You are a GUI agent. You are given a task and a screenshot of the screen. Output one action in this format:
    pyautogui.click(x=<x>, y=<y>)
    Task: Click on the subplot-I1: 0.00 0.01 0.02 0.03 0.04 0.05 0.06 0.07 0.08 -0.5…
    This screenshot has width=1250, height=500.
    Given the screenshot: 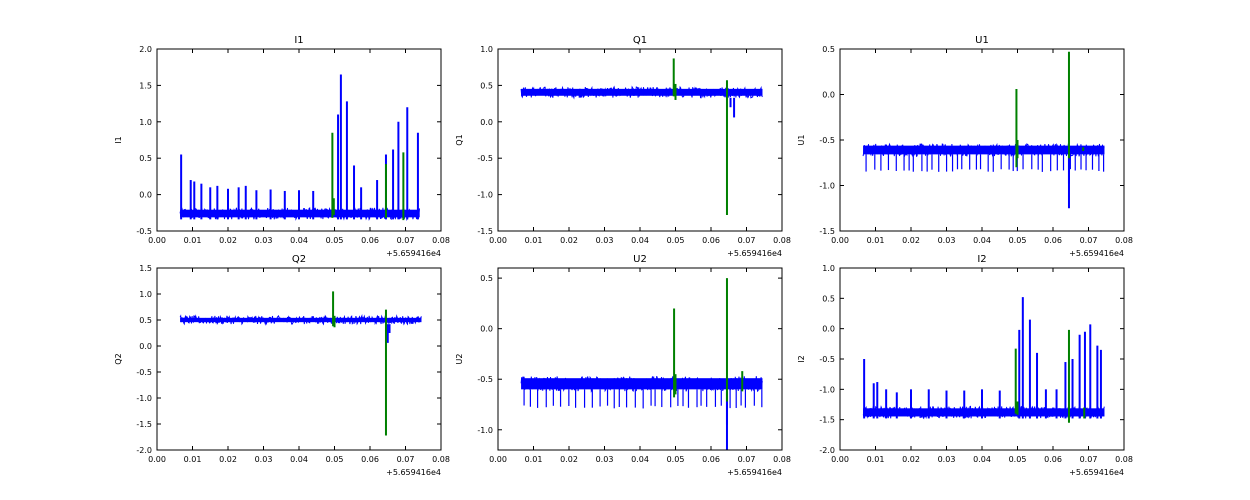 What is the action you would take?
    pyautogui.click(x=282, y=146)
    